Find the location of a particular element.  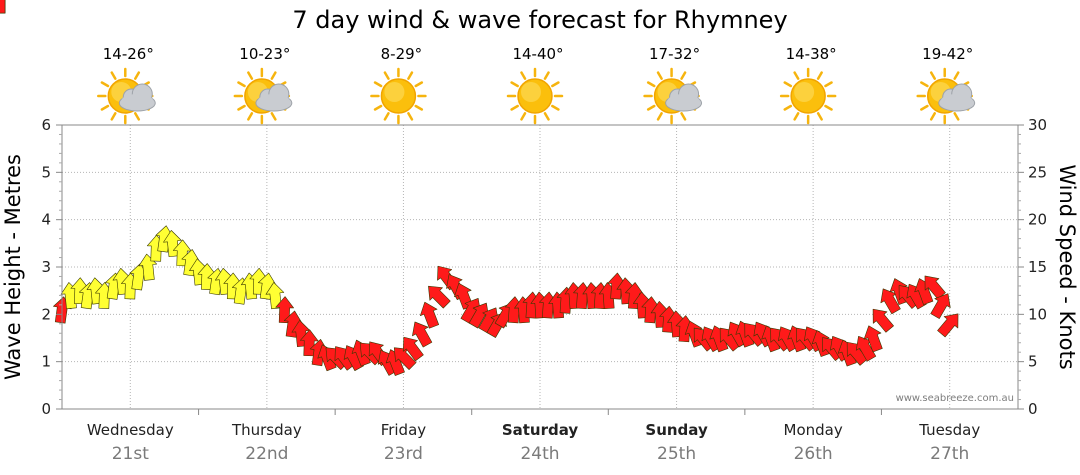

left-tick-label: 3 is located at coordinates (46, 267).